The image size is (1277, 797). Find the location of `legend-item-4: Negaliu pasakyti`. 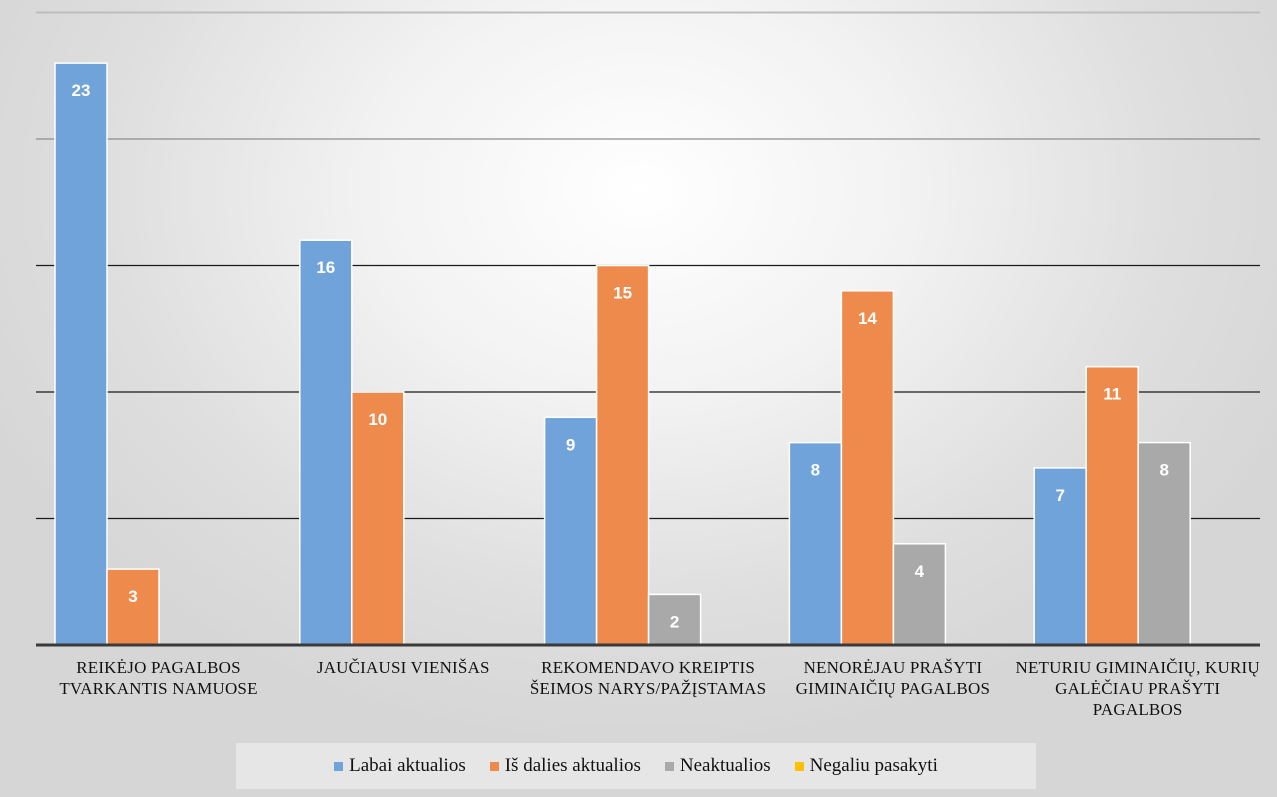

legend-item-4: Negaliu pasakyti is located at coordinates (866, 766).